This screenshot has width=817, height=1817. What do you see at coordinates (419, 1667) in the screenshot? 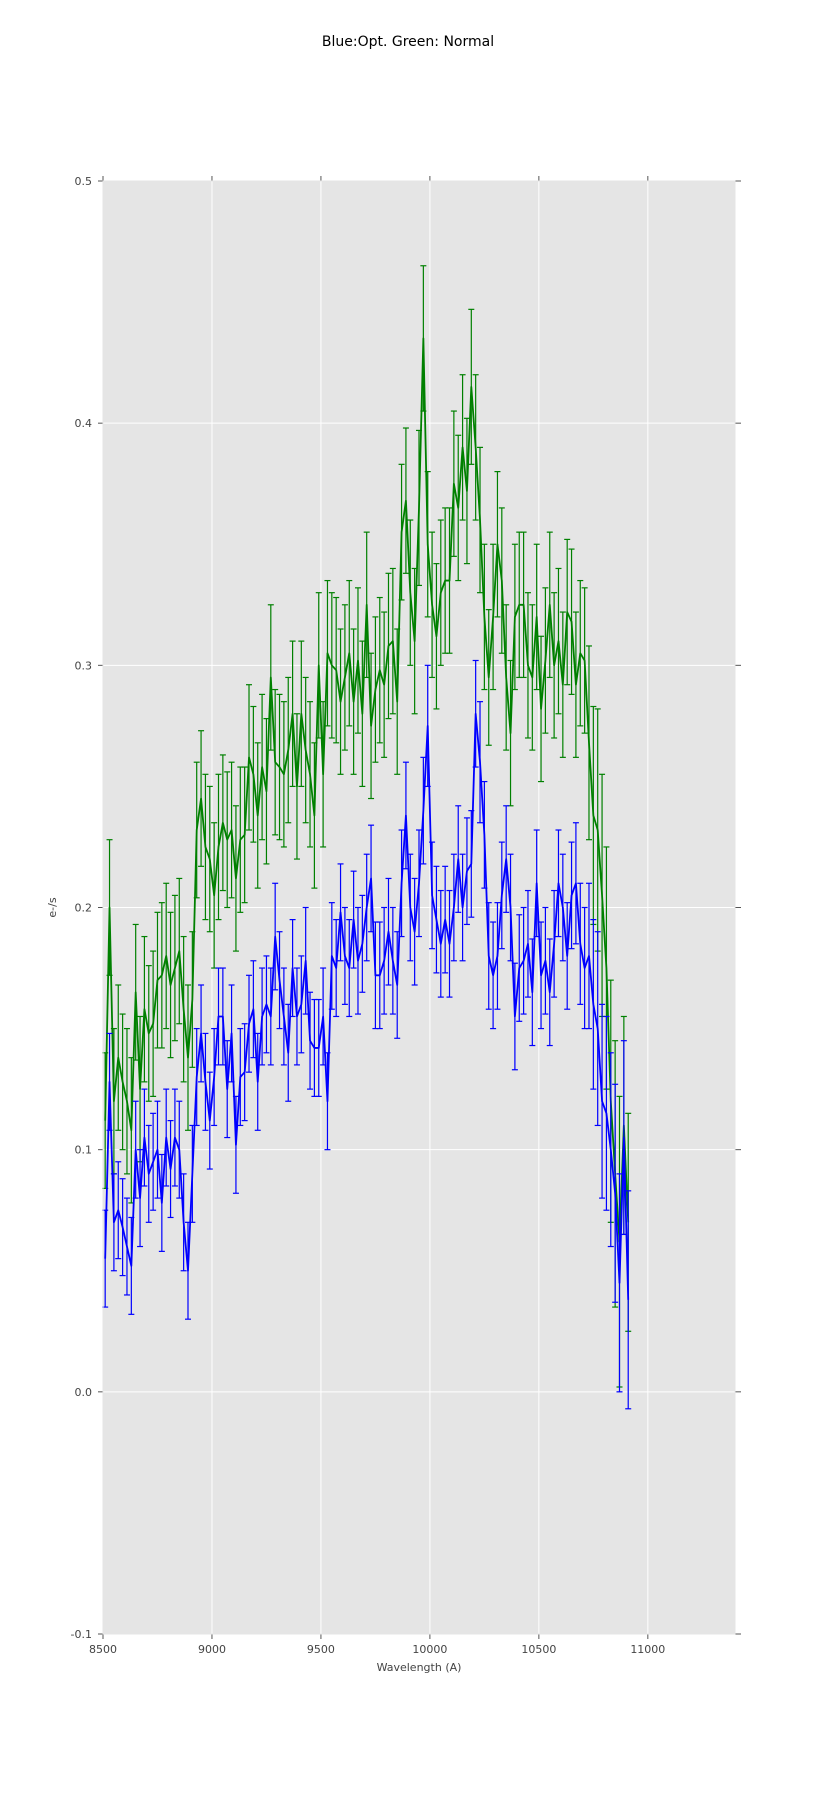
I see `x-axis-label: Wavelength (A)` at bounding box center [419, 1667].